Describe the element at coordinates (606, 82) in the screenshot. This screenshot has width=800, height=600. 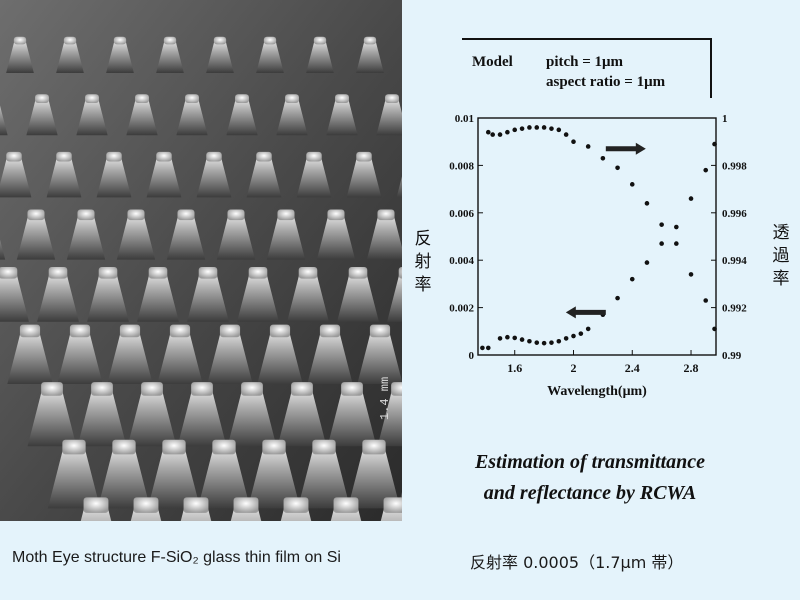
I see `model-aspect-ratio: aspect ratio = 1μm` at that location.